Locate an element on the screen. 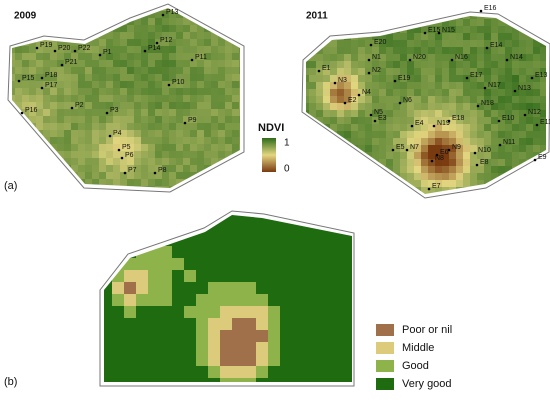 This screenshot has height=415, width=550. sample-point is located at coordinates (437, 155).